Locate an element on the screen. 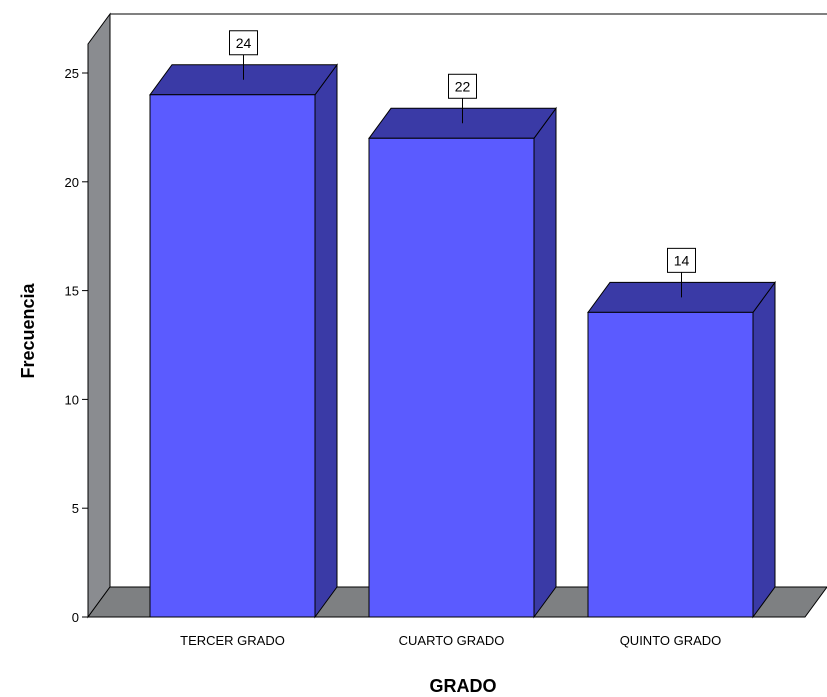 This screenshot has height=697, width=827. data-label-text: 24 is located at coordinates (244, 43).